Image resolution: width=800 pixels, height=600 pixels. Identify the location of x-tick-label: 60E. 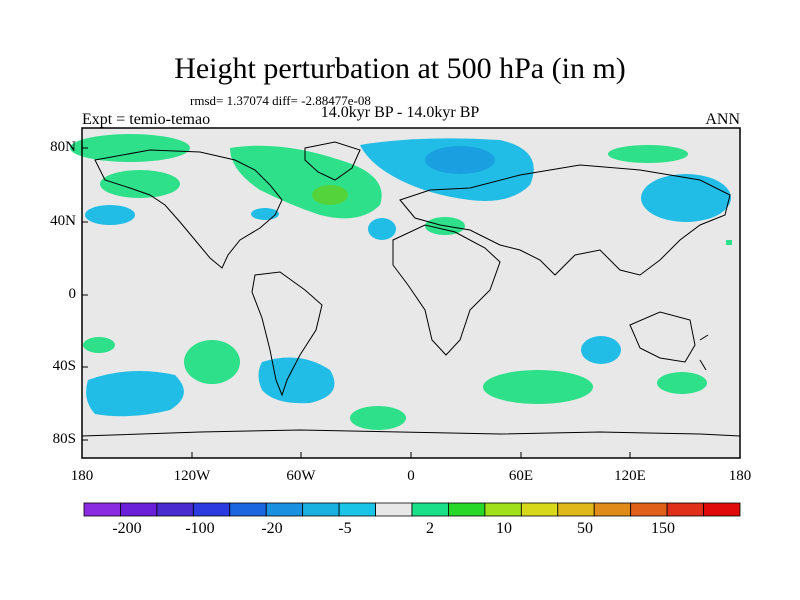
(521, 476).